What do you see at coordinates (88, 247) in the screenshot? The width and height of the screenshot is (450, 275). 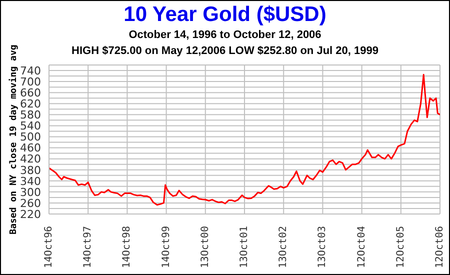 I see `x-tick-label: 14Oct97` at bounding box center [88, 247].